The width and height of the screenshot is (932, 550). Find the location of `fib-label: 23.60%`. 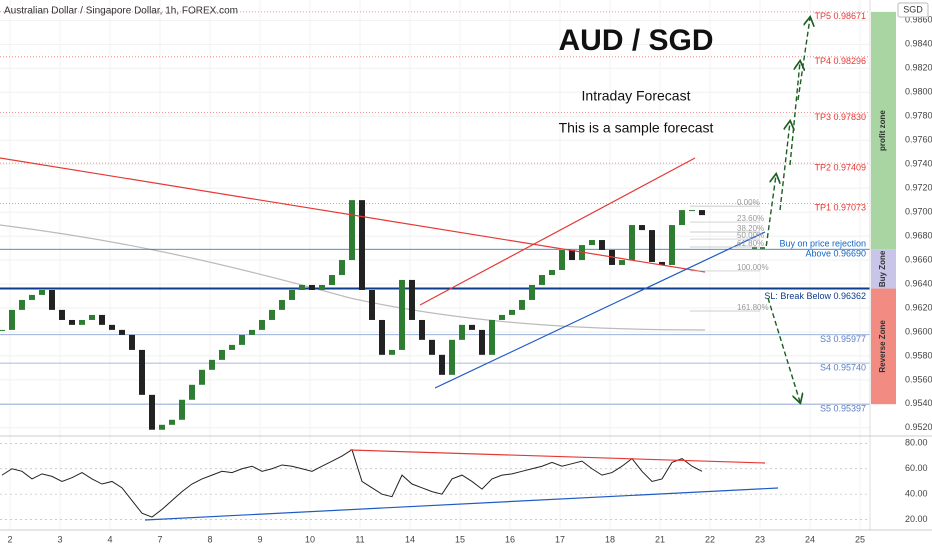

fib-label: 23.60% is located at coordinates (750, 218).